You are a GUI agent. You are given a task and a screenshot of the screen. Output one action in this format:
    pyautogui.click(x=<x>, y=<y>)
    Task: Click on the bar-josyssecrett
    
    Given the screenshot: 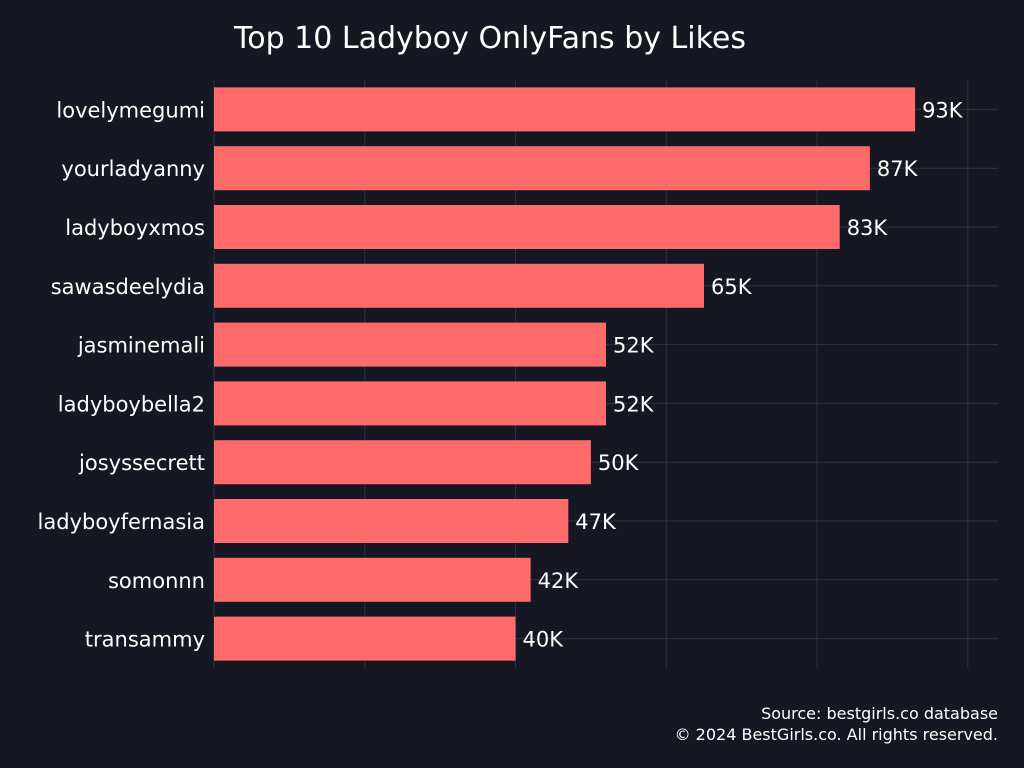 What is the action you would take?
    pyautogui.click(x=402, y=462)
    